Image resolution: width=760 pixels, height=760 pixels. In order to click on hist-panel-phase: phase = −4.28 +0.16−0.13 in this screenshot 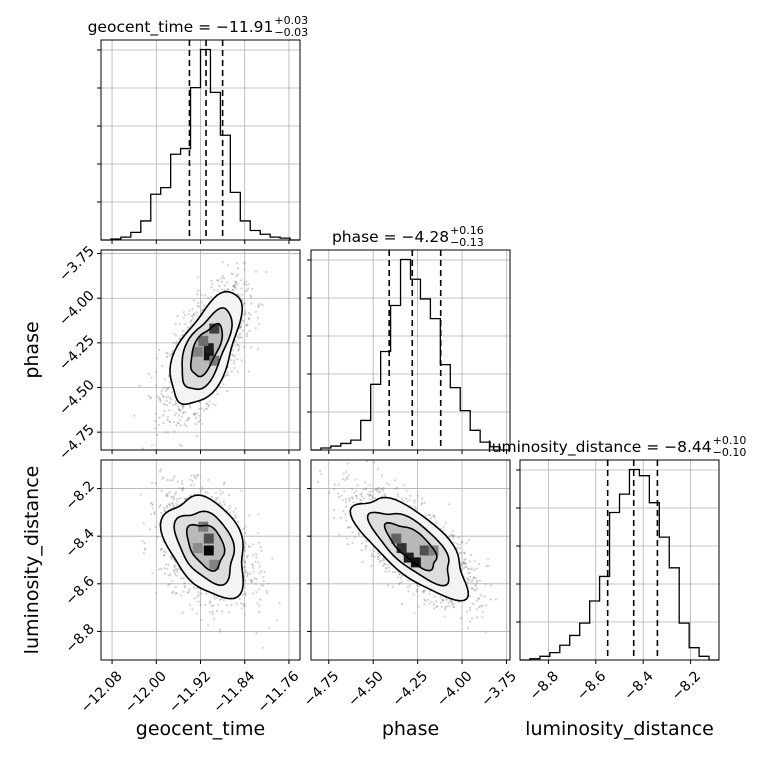, I will do `click(409, 339)`.